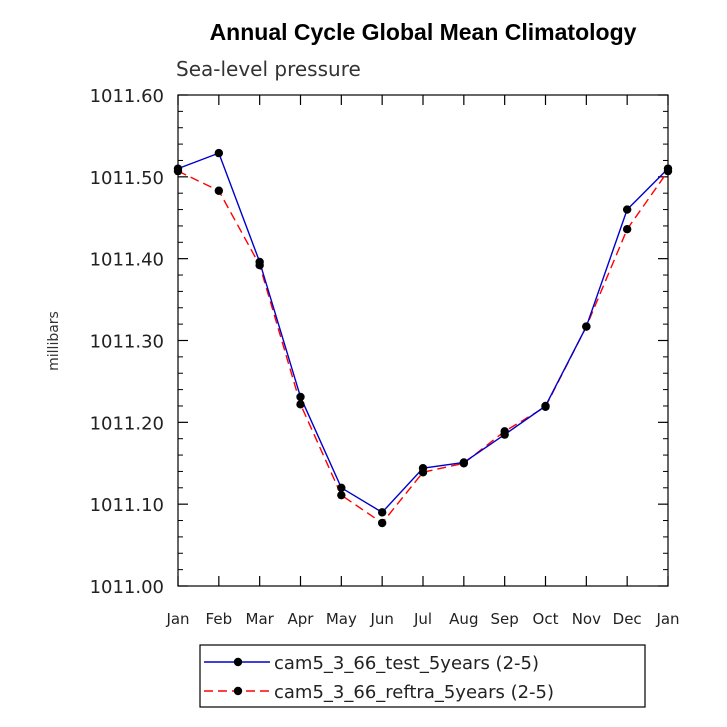 The width and height of the screenshot is (727, 727). What do you see at coordinates (127, 423) in the screenshot?
I see `y-tick-label: 1011.20` at bounding box center [127, 423].